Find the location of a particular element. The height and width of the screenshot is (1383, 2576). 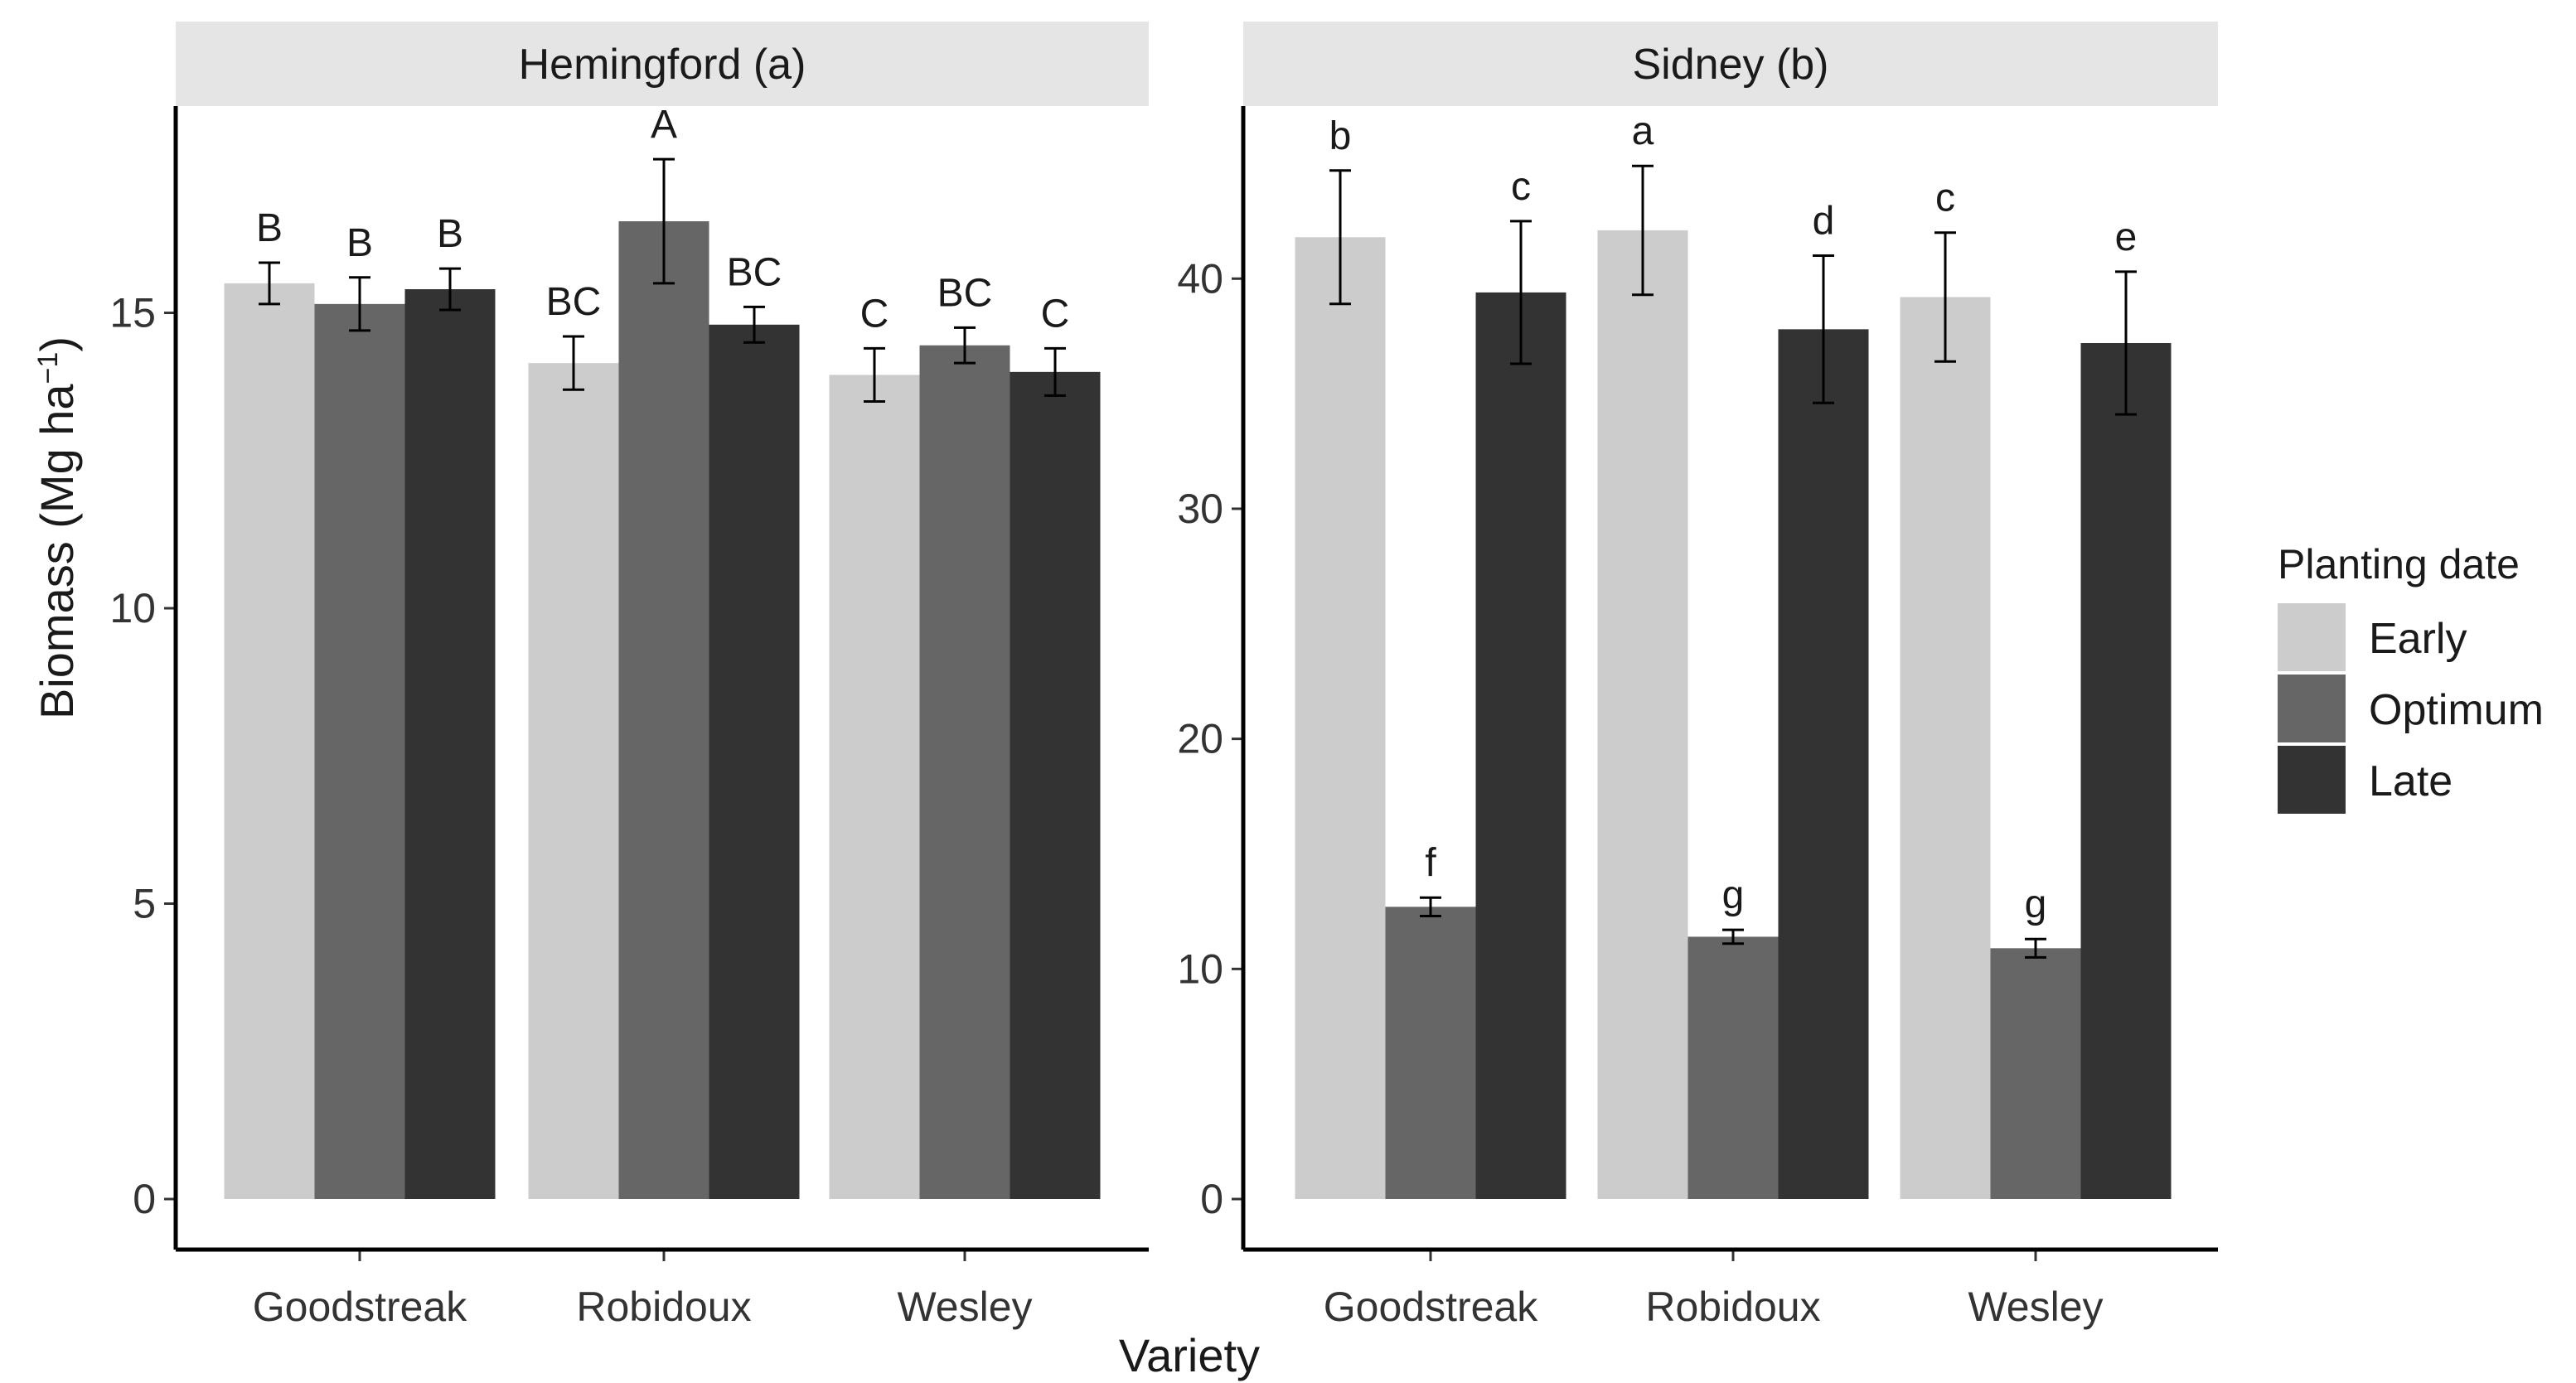

legend: Planting date Early Optimum Late is located at coordinates (2411, 677).